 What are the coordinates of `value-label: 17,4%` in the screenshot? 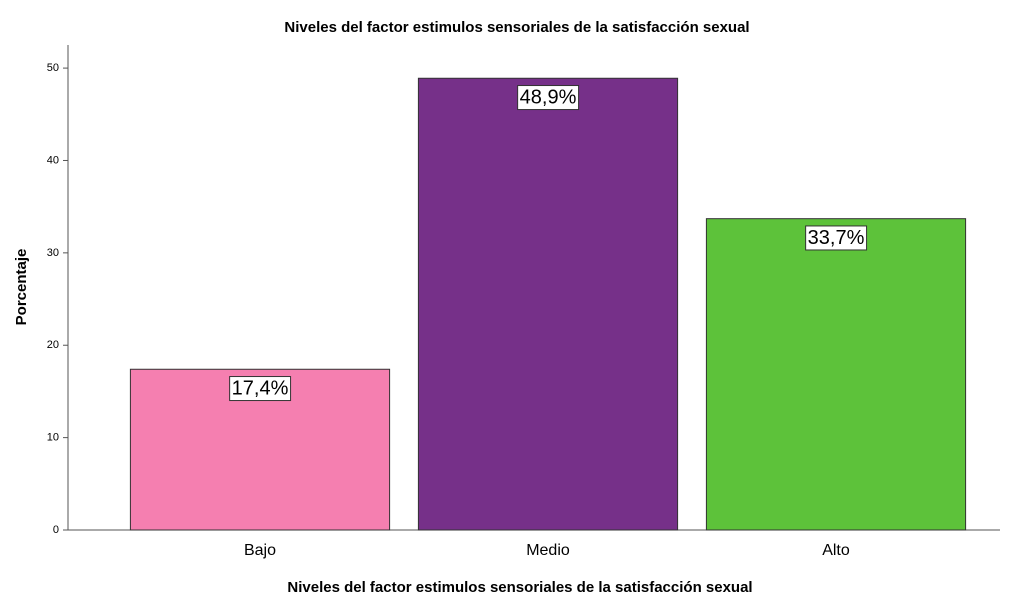 It's located at (260, 389).